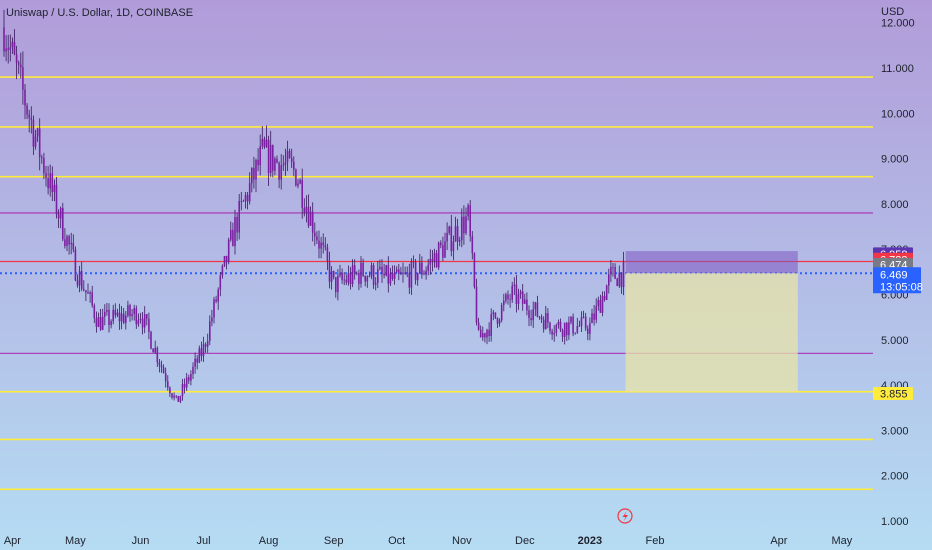  Describe the element at coordinates (897, 69) in the screenshot. I see `price-tick-label: 11.000` at that location.